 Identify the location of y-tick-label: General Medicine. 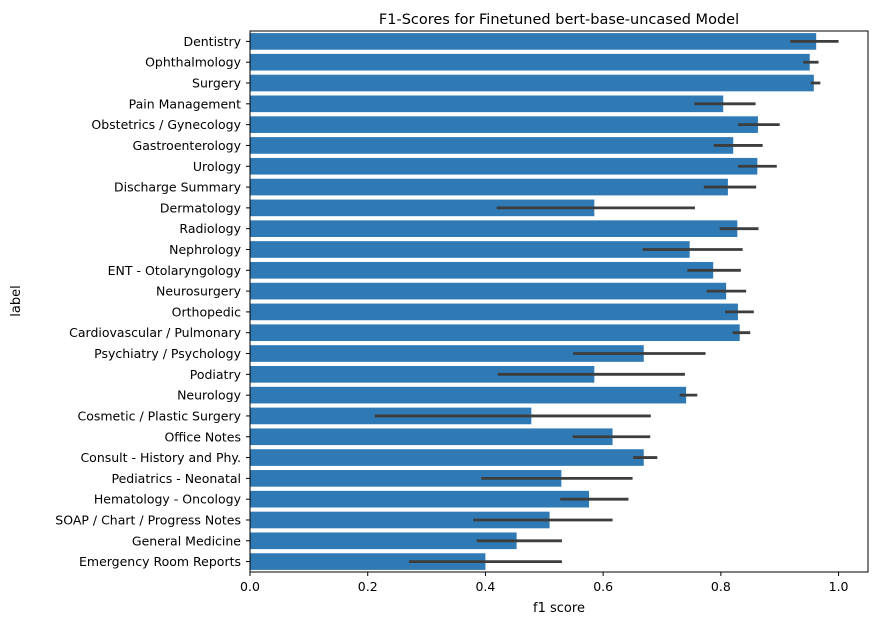
(186, 540).